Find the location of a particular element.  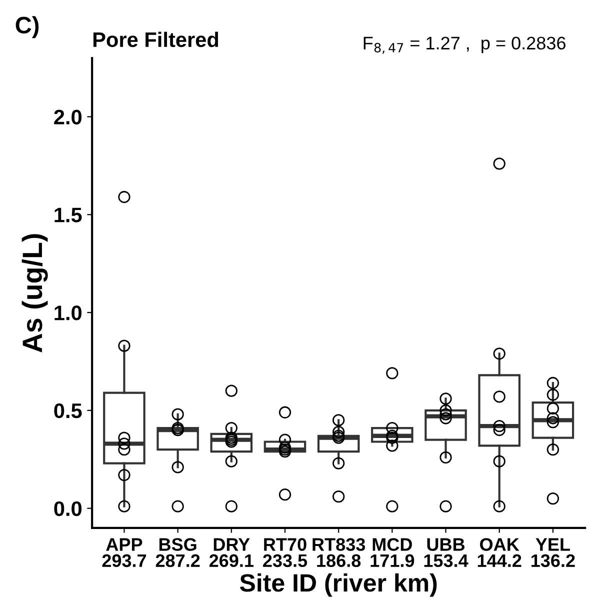

y-tick-label: 2.0 is located at coordinates (68, 117).